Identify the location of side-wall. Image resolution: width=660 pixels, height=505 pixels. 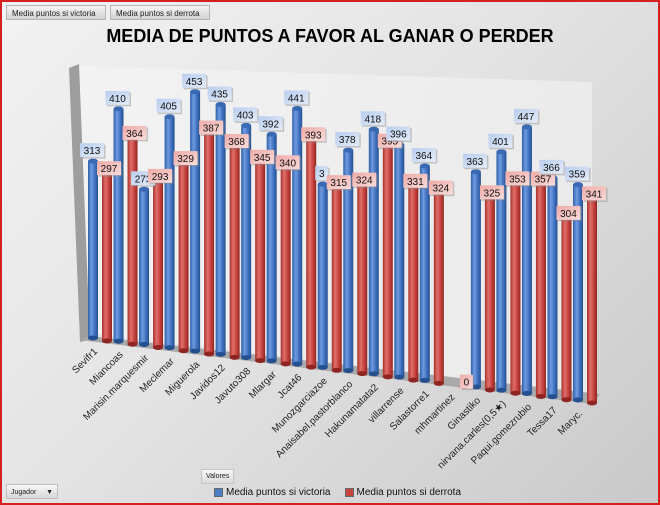
(79, 203).